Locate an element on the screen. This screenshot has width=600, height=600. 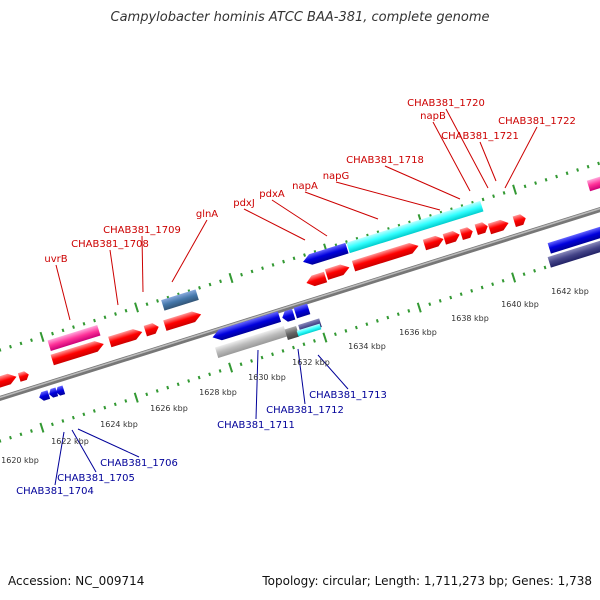
leader-uvrB is located at coordinates (63, 292).